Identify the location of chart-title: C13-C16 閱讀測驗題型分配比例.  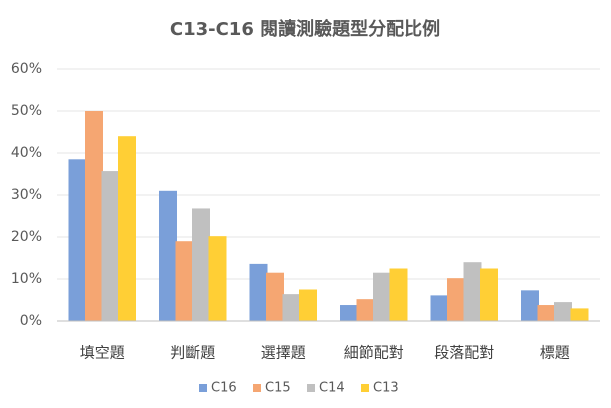
(305, 29).